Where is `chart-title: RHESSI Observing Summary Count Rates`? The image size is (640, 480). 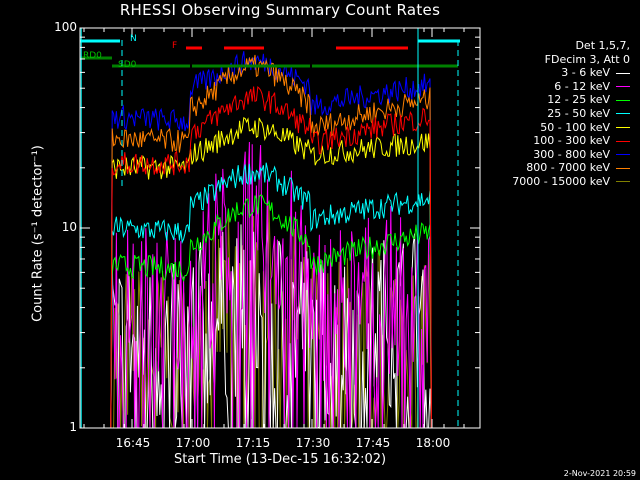
chart-title: RHESSI Observing Summary Count Rates is located at coordinates (280, 10).